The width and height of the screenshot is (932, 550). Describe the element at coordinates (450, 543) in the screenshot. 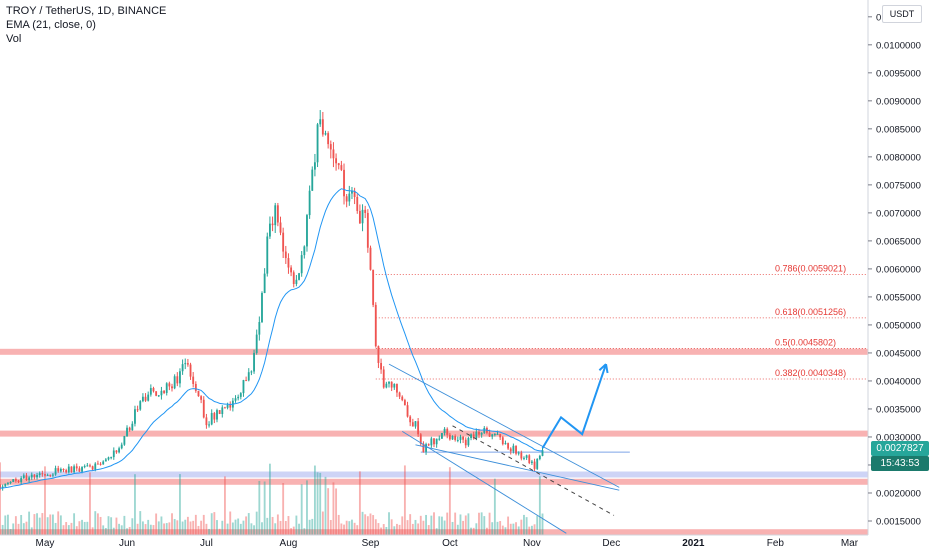

I see `x-tick-label: Oct` at that location.